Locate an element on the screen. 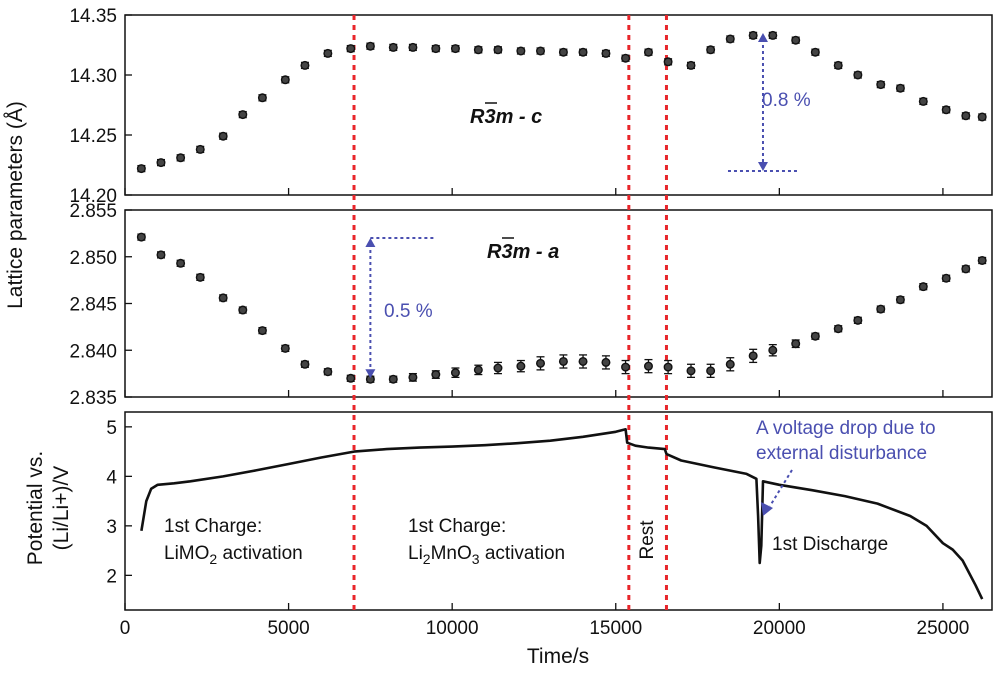 The height and width of the screenshot is (675, 999). phase-label-c: R3m - c is located at coordinates (506, 115).